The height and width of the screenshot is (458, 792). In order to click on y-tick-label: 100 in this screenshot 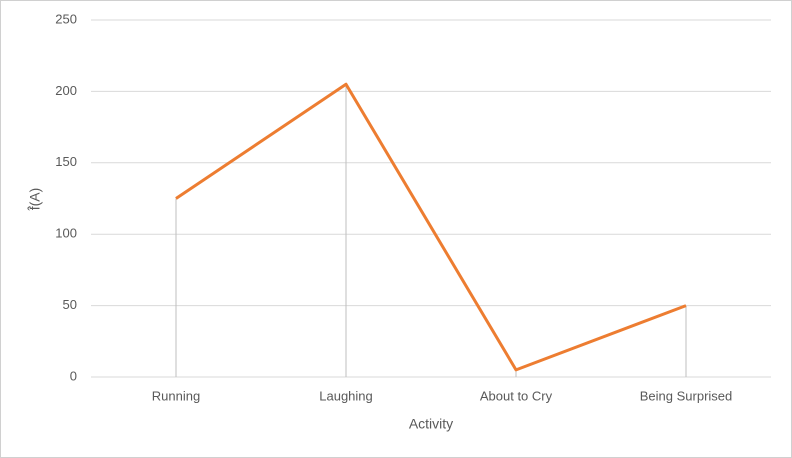, I will do `click(66, 233)`.